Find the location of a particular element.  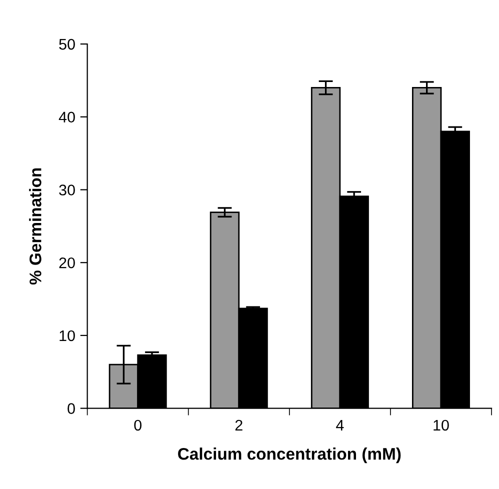

y-axis-title: % Germination is located at coordinates (35, 226).